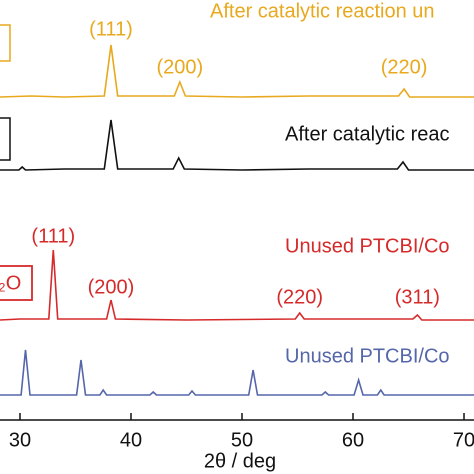 The height and width of the screenshot is (474, 474). What do you see at coordinates (10, 283) in the screenshot?
I see `box-label: ₂O` at bounding box center [10, 283].